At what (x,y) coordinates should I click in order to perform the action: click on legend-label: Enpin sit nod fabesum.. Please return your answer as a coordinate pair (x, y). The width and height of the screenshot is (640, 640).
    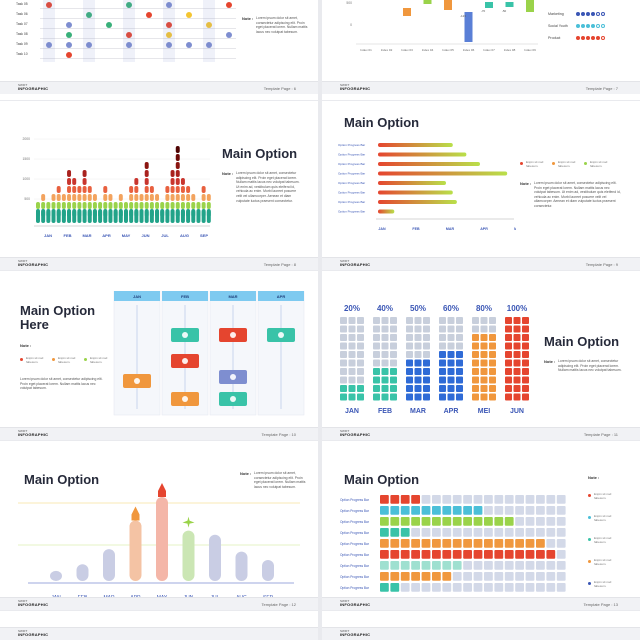
    Looking at the image, I should click on (603, 496).